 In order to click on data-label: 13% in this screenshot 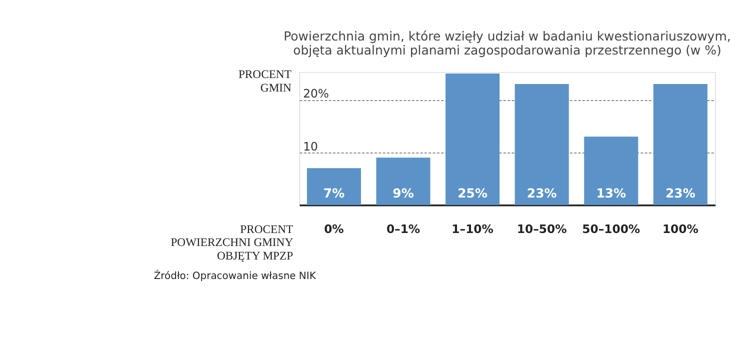, I will do `click(611, 192)`.